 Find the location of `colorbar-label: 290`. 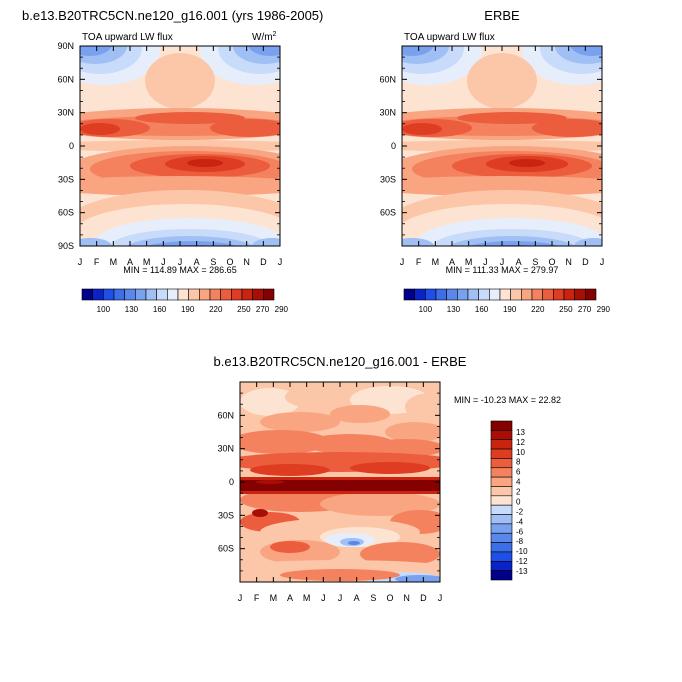

colorbar-label: 290 is located at coordinates (282, 309).